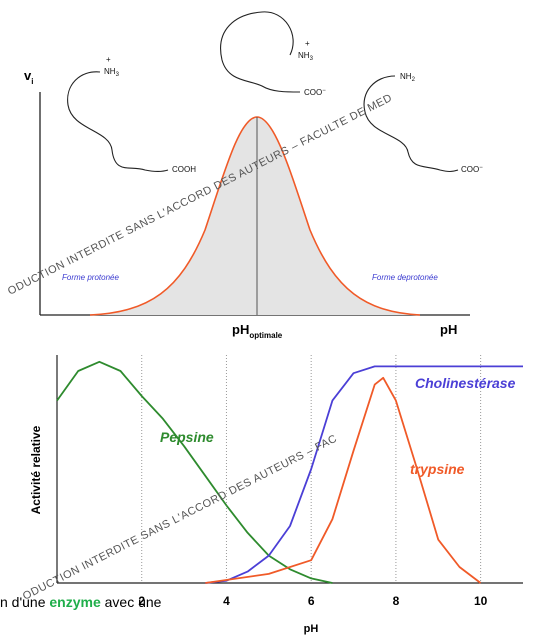  What do you see at coordinates (90, 277) in the screenshot?
I see `left-form: Forme protonée` at bounding box center [90, 277].